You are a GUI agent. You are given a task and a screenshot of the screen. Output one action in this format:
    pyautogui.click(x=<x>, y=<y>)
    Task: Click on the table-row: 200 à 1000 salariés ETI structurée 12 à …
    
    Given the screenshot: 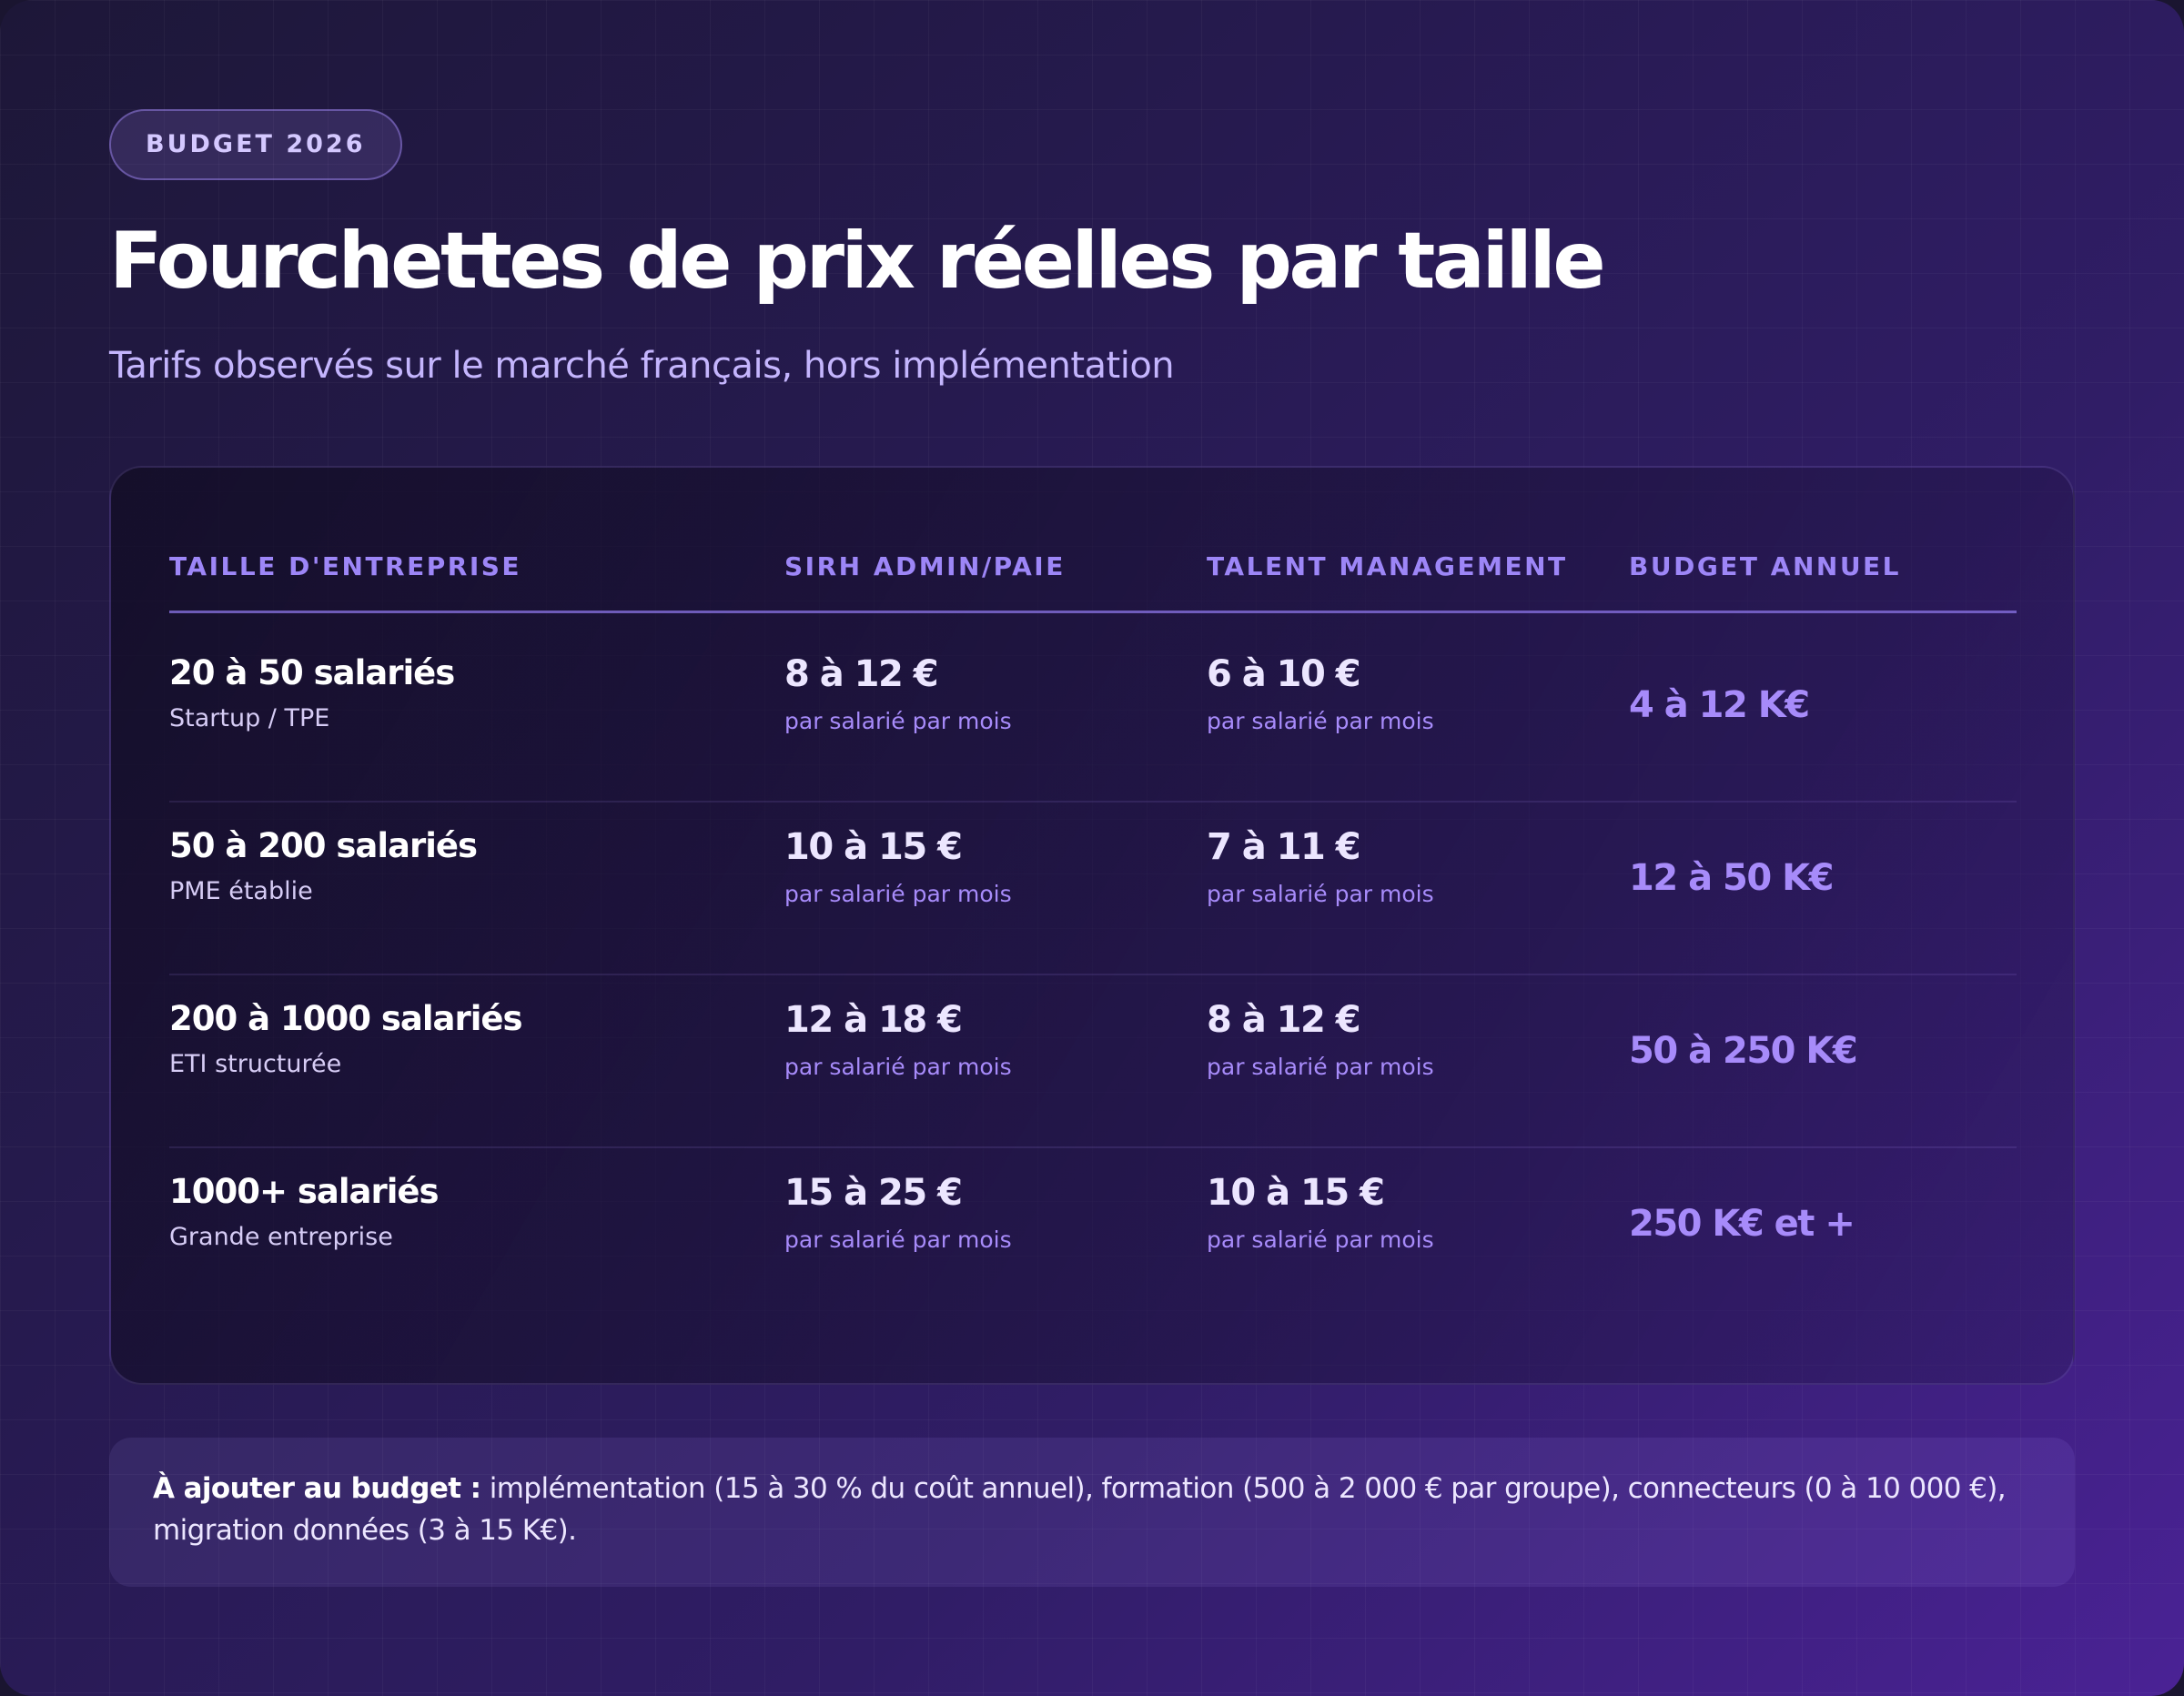 What is the action you would take?
    pyautogui.click(x=1093, y=1061)
    